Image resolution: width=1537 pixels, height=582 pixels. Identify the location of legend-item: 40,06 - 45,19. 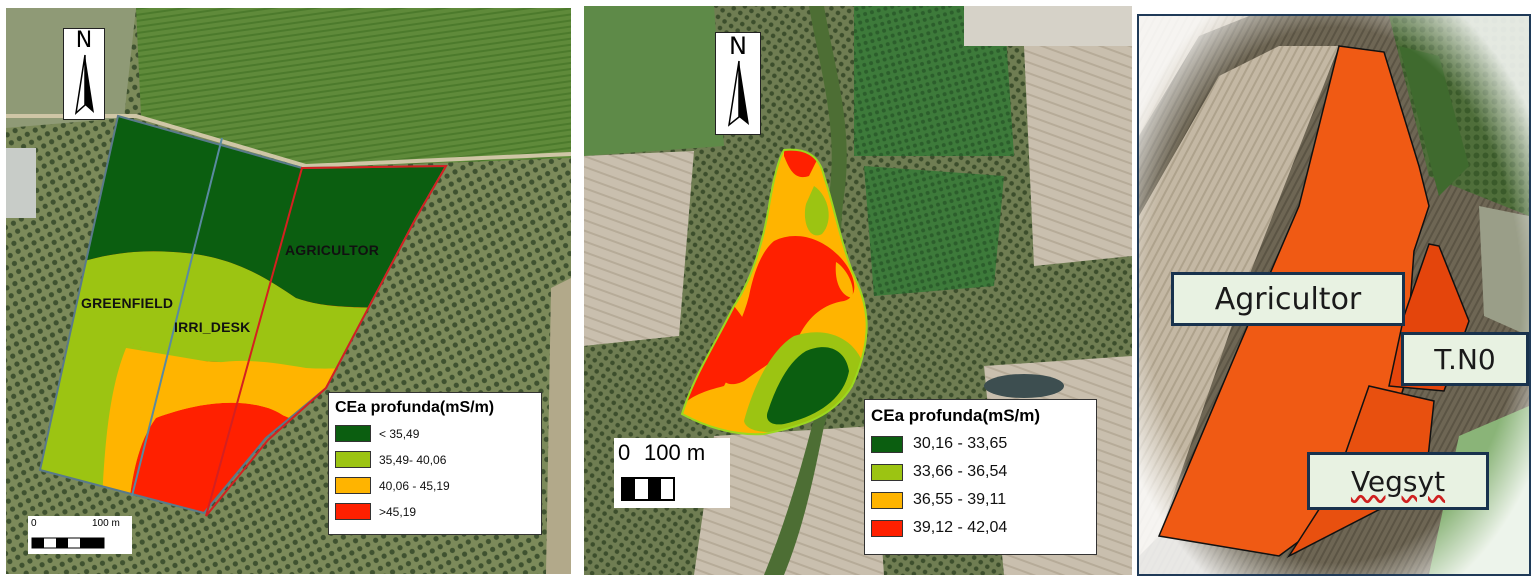
(435, 485).